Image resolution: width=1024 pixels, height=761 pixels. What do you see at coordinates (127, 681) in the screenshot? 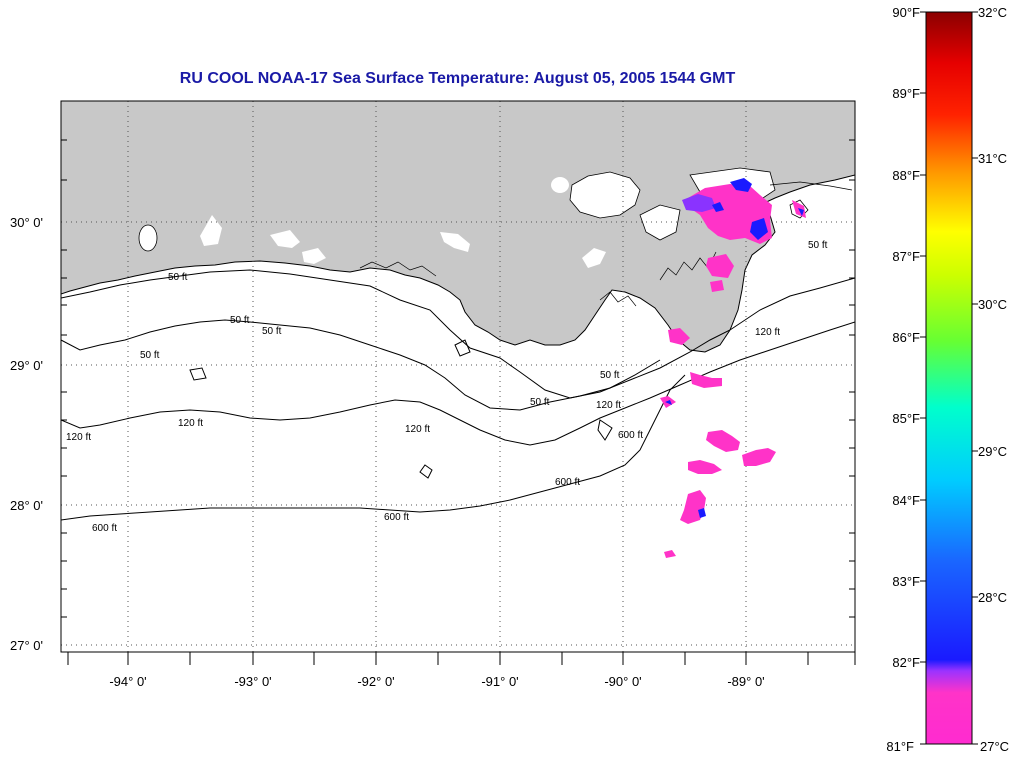
I see `lon-label: -94° 0'` at bounding box center [127, 681].